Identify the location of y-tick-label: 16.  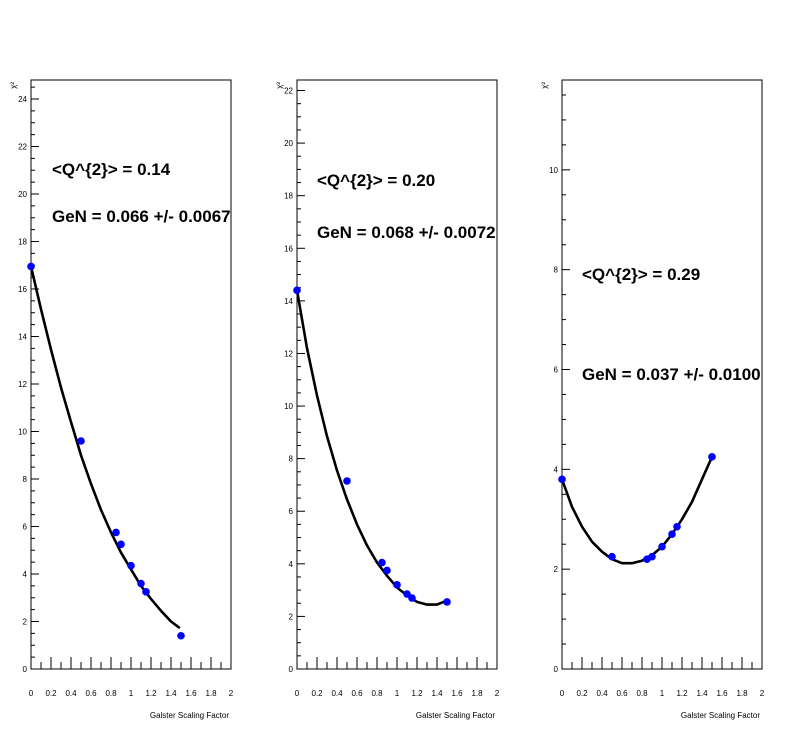
(288, 248).